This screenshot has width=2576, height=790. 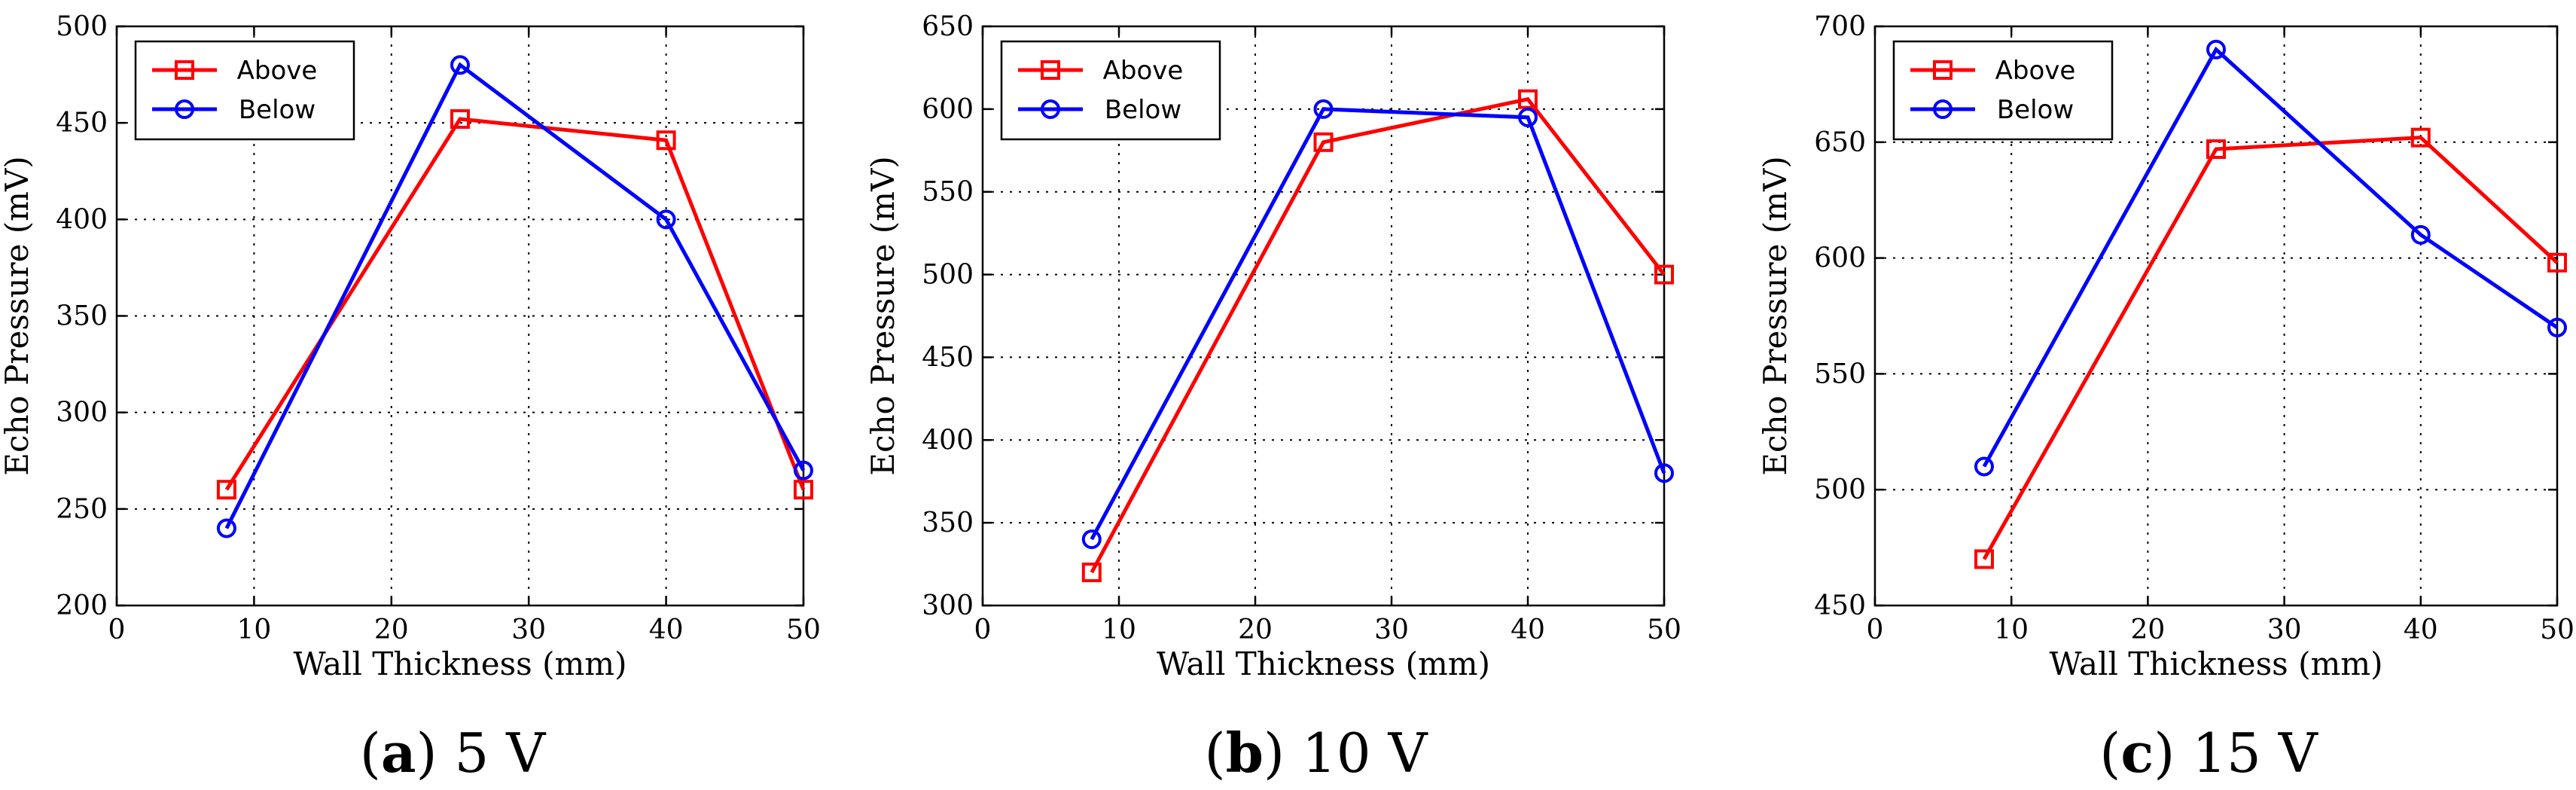 What do you see at coordinates (2137, 753) in the screenshot?
I see `caption-letter: c` at bounding box center [2137, 753].